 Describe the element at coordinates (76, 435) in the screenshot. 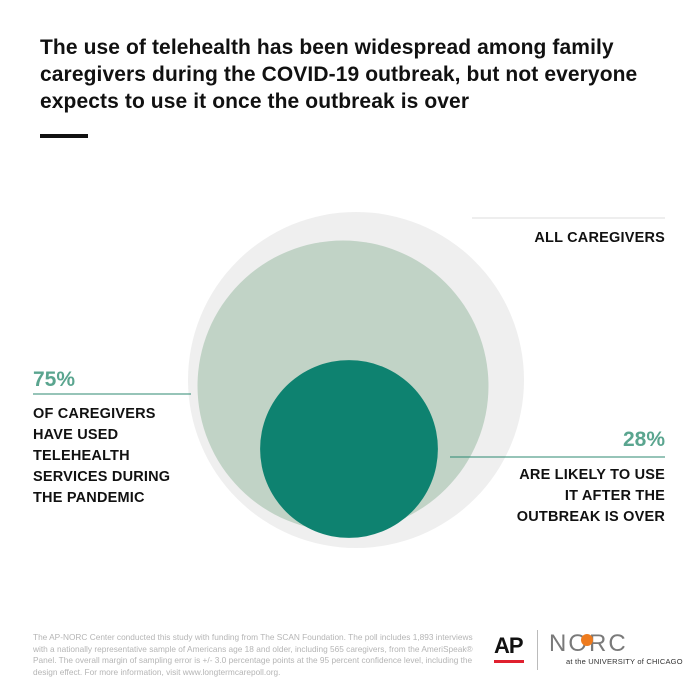

I see `description-line: HAVE USED` at that location.